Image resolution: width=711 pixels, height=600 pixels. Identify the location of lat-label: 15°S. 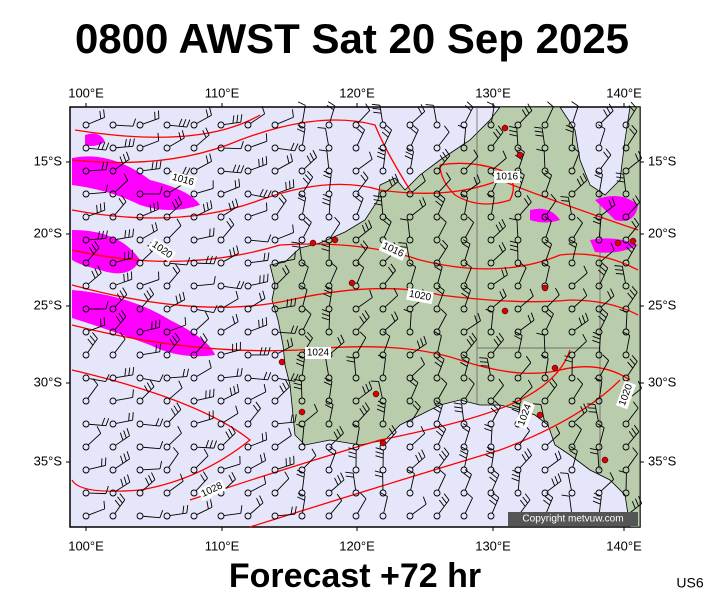
(48, 160).